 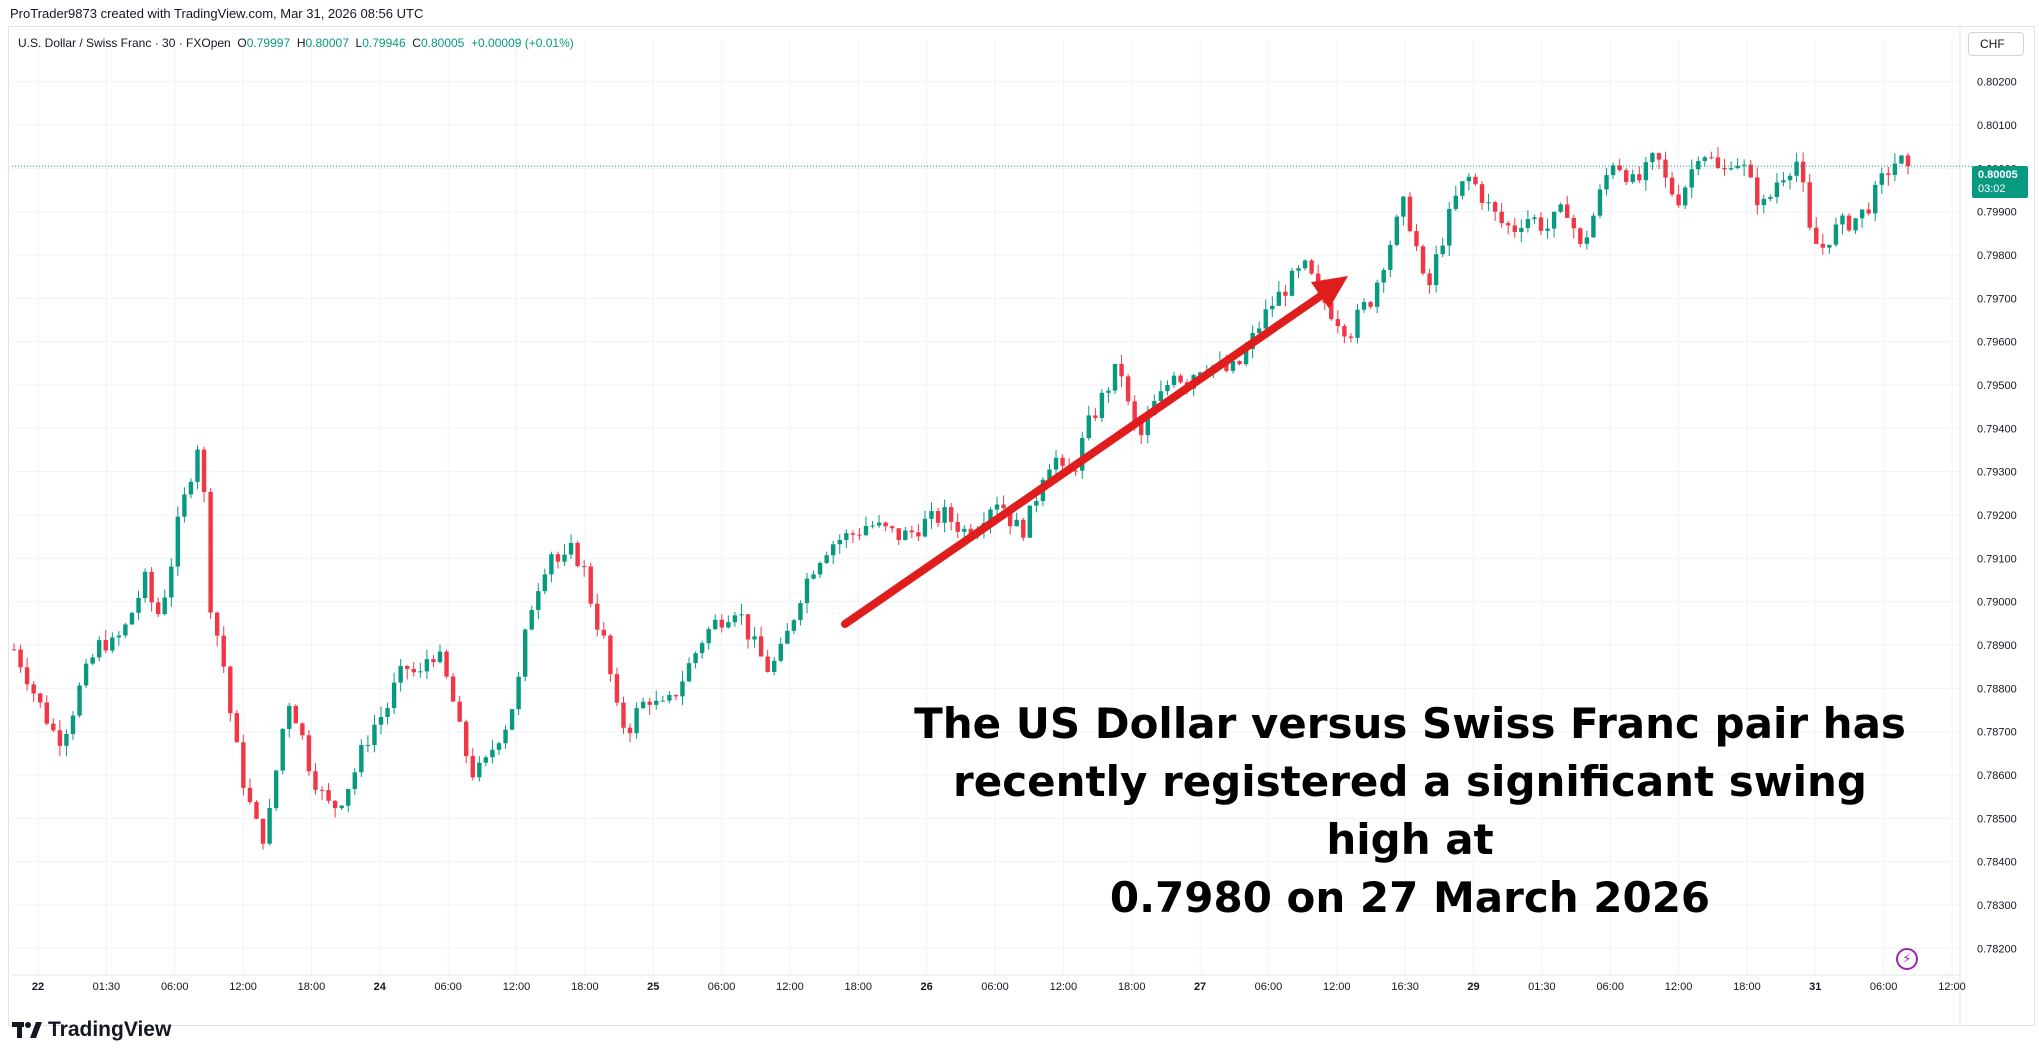 I want to click on low-label: L, so click(x=359, y=43).